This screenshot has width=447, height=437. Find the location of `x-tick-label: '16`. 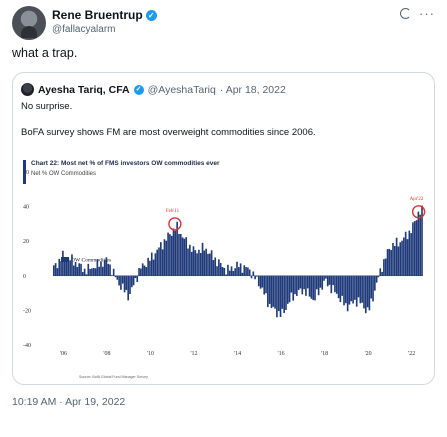

x-tick-label: '16 is located at coordinates (281, 354).